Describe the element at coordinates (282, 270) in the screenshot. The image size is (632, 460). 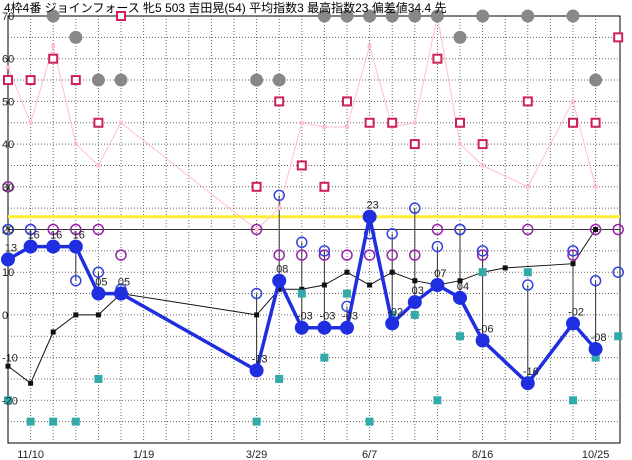
I see `data-label: 08` at that location.